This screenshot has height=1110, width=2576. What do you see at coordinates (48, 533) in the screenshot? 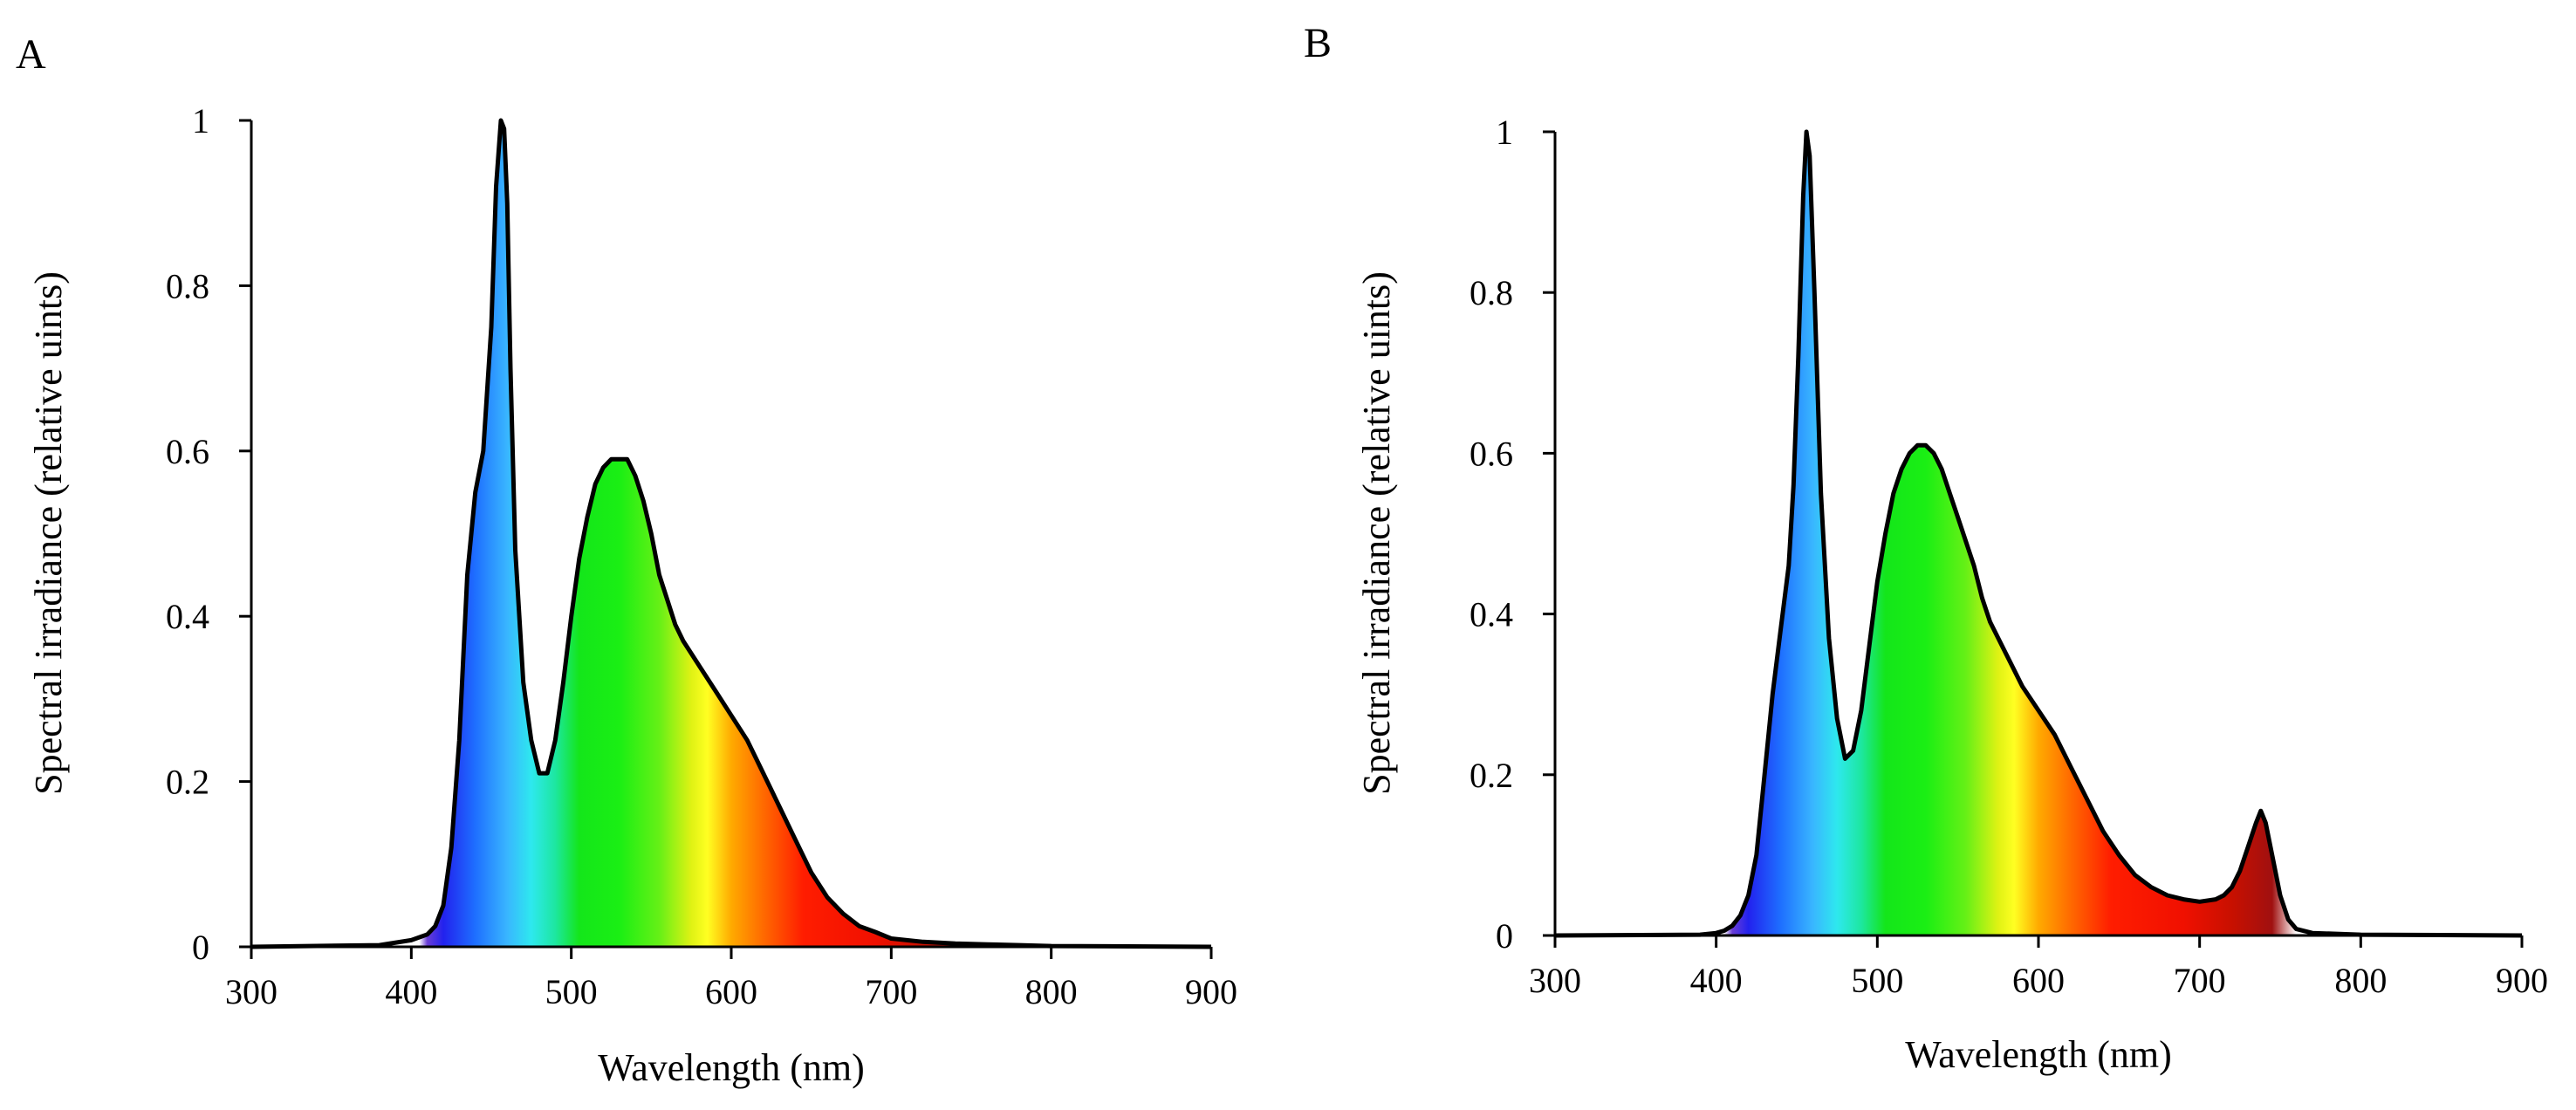
I see `panel-a-y-axis-label: Spectral irradiance (relative uints)` at bounding box center [48, 533].